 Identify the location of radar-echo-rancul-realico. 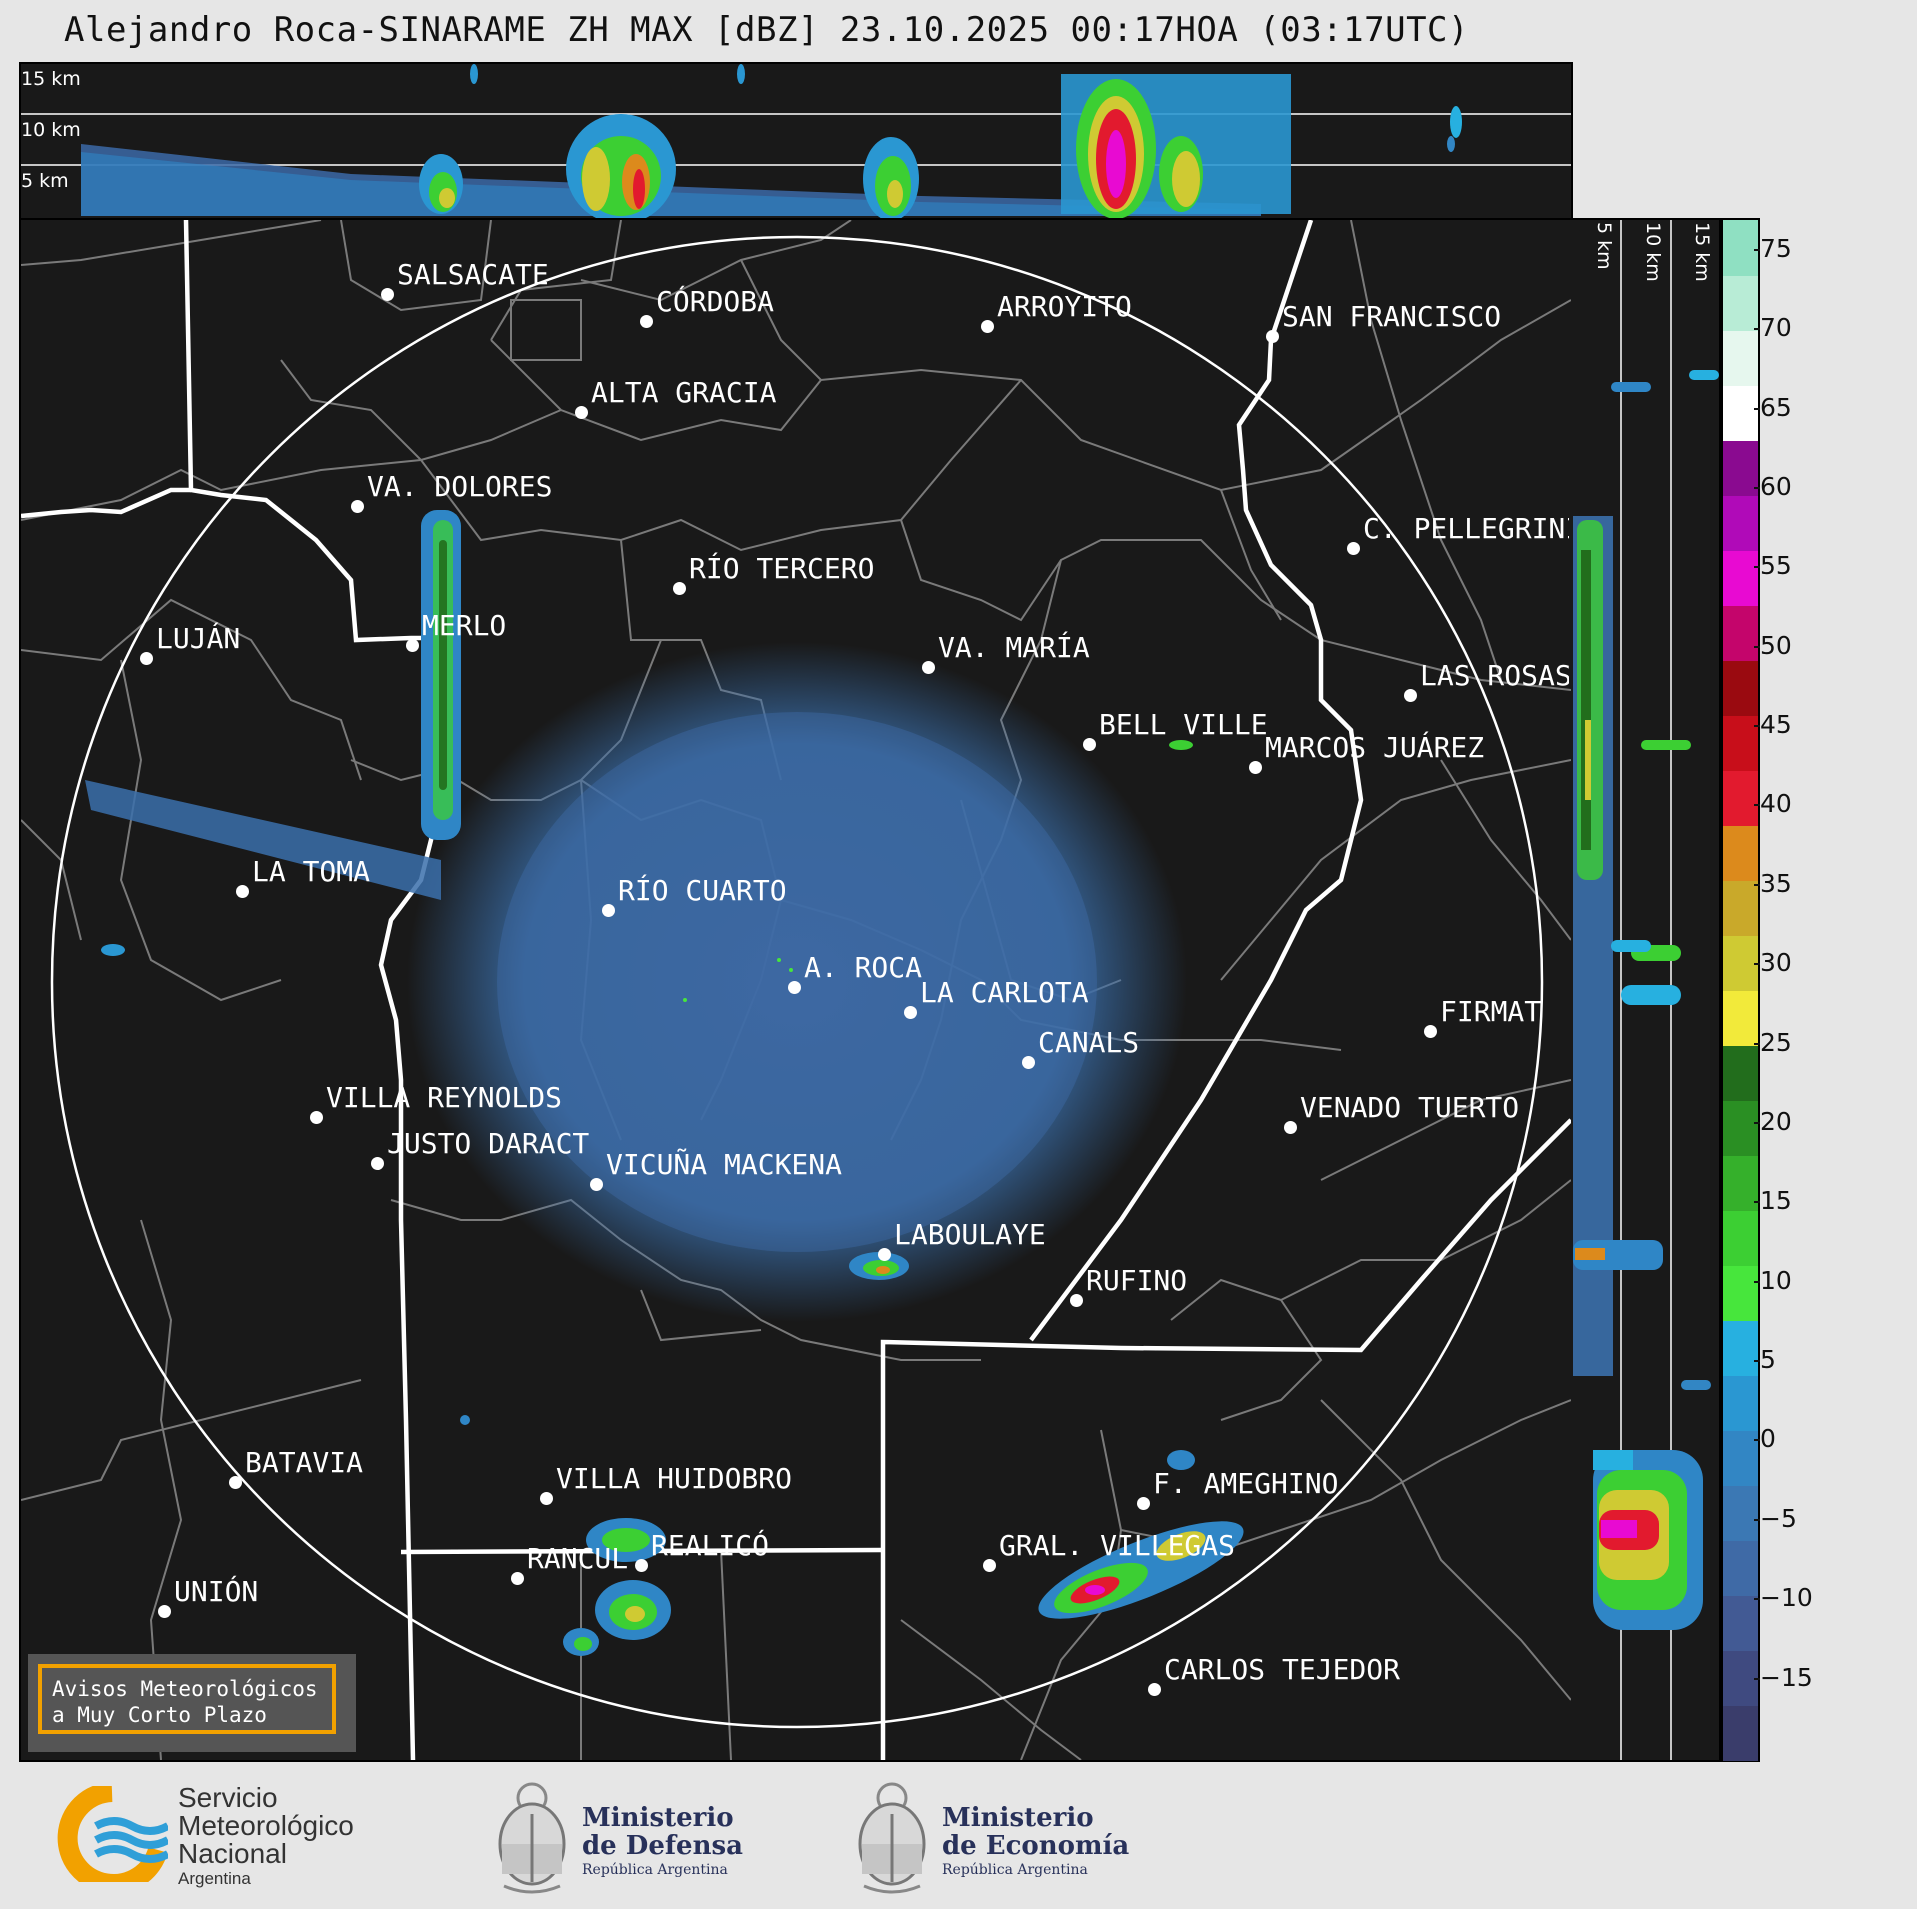
(617, 1587).